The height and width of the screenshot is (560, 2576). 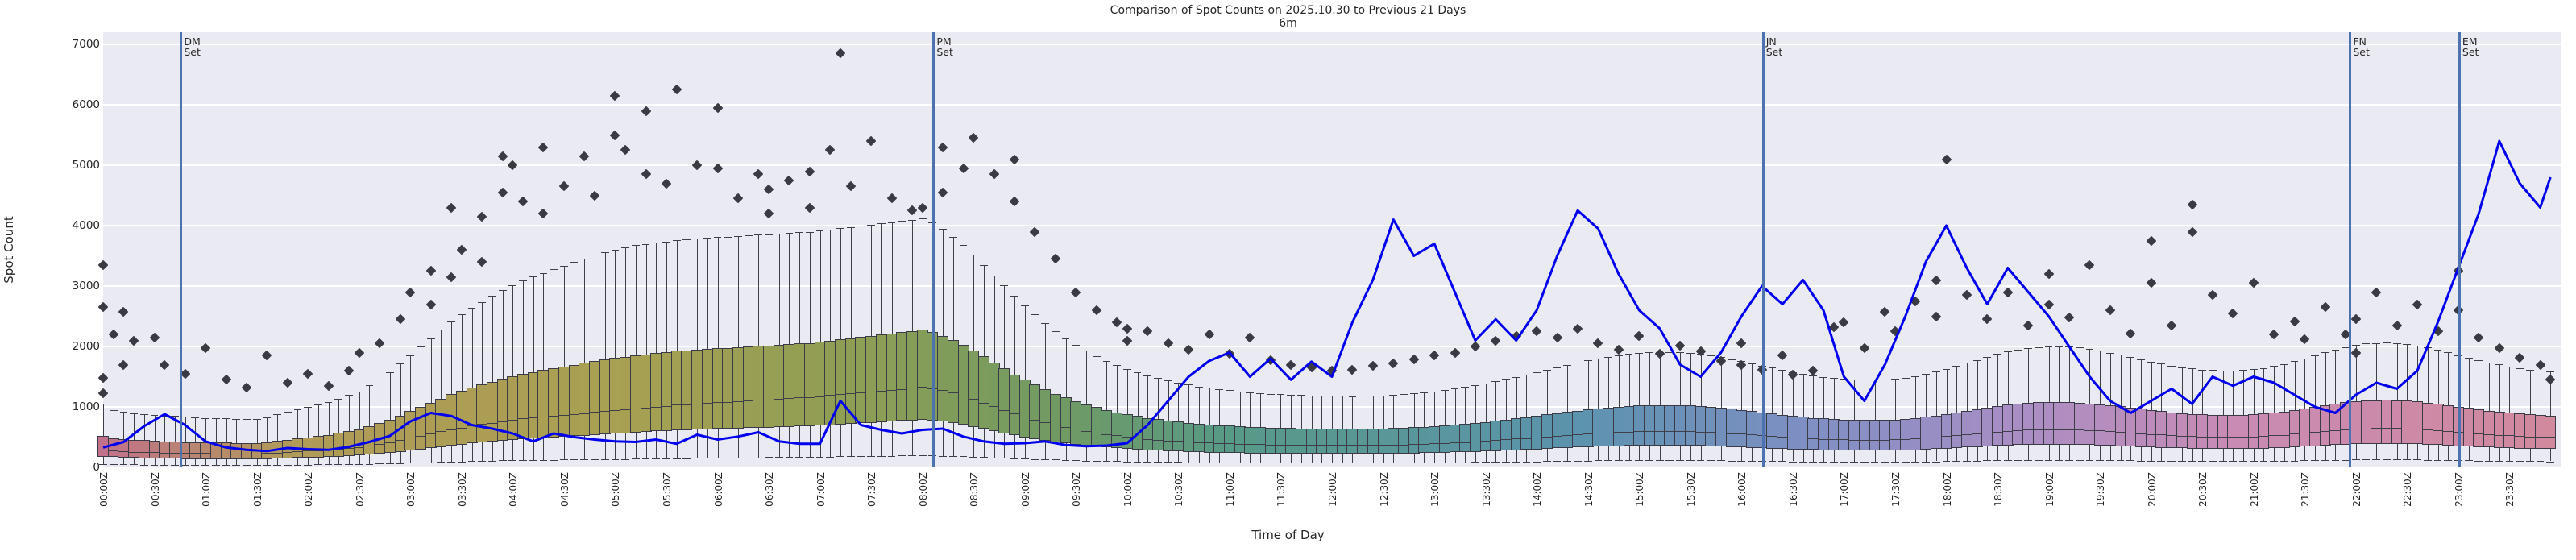 I want to click on x-axis-tick-label: 22:30Z, so click(x=2408, y=490).